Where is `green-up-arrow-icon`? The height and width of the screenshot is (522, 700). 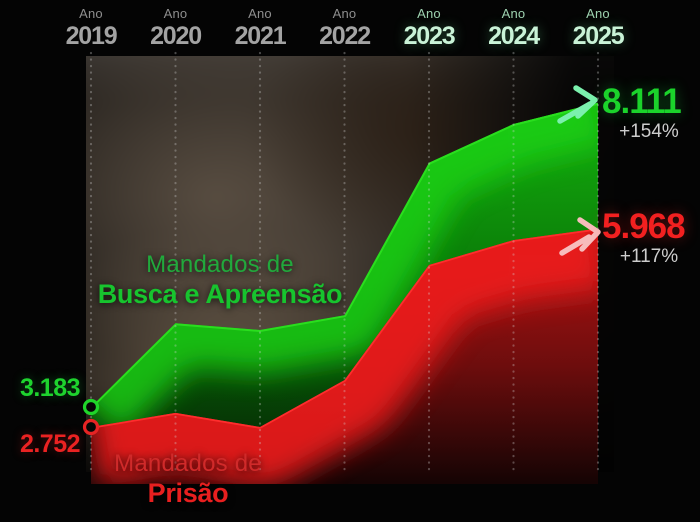
green-up-arrow-icon is located at coordinates (577, 104).